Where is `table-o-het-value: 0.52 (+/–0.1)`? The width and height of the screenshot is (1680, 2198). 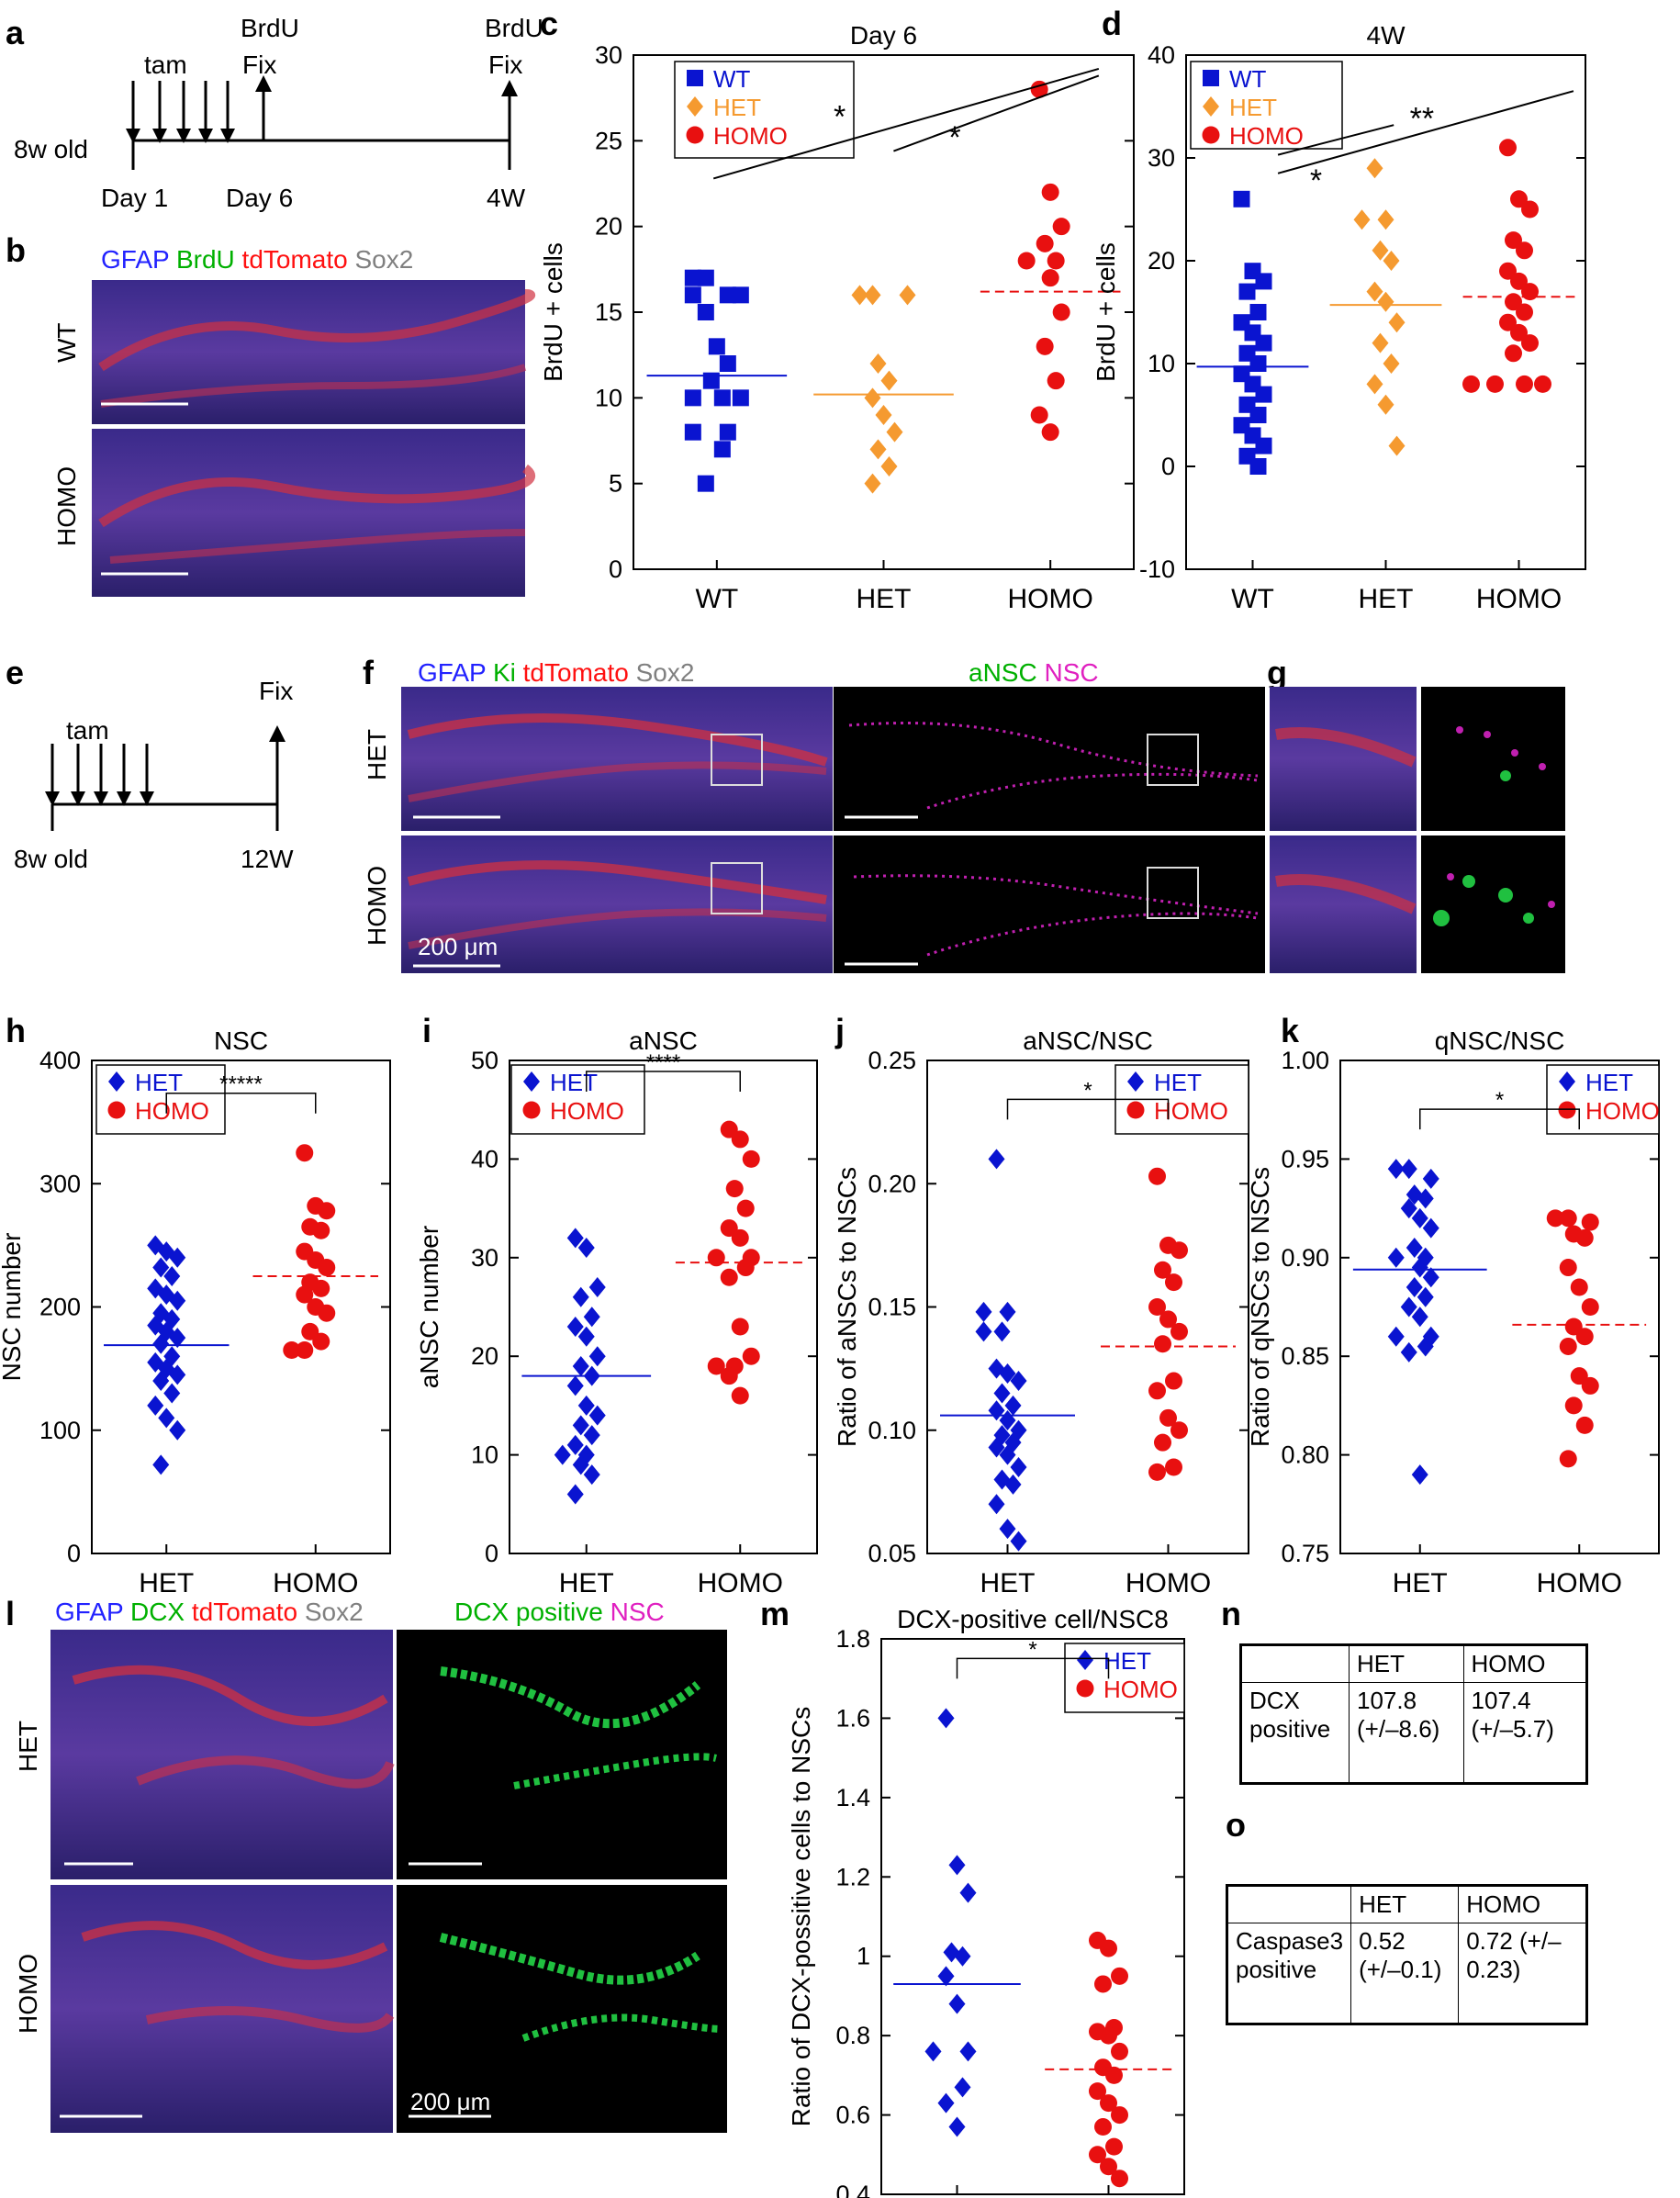 table-o-het-value: 0.52 (+/–0.1) is located at coordinates (1405, 1973).